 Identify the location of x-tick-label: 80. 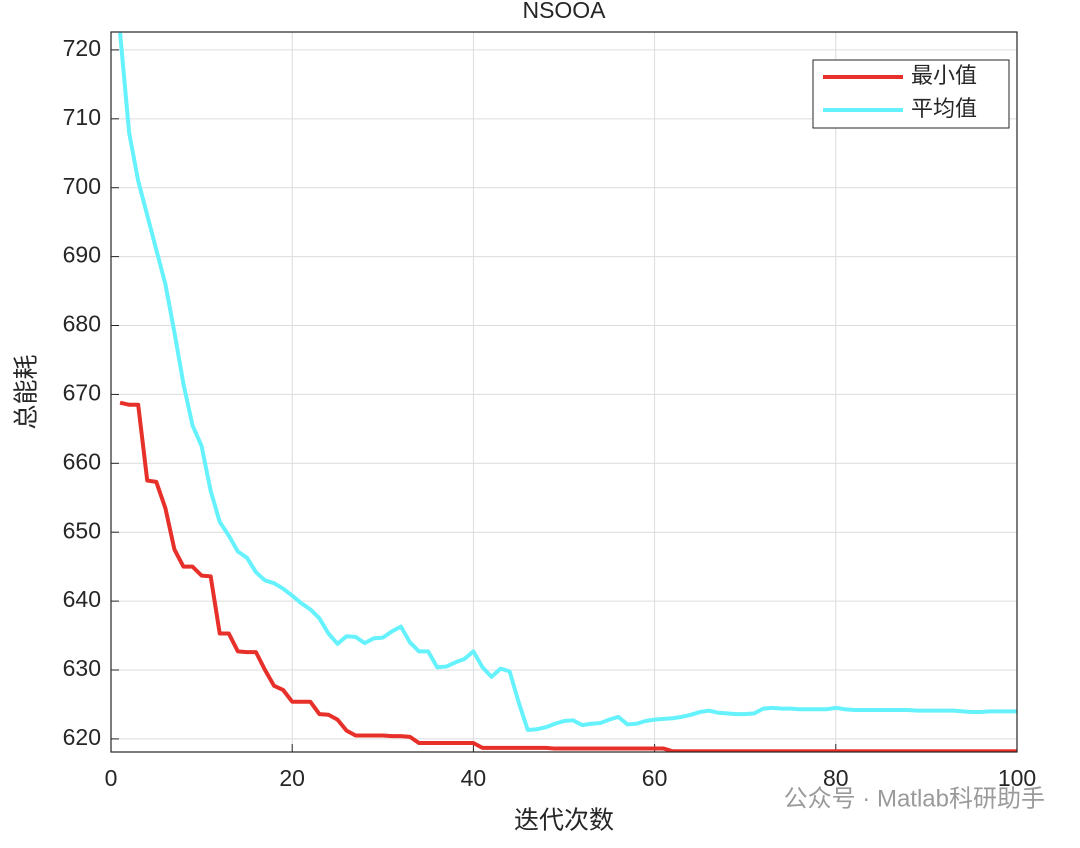
(836, 778).